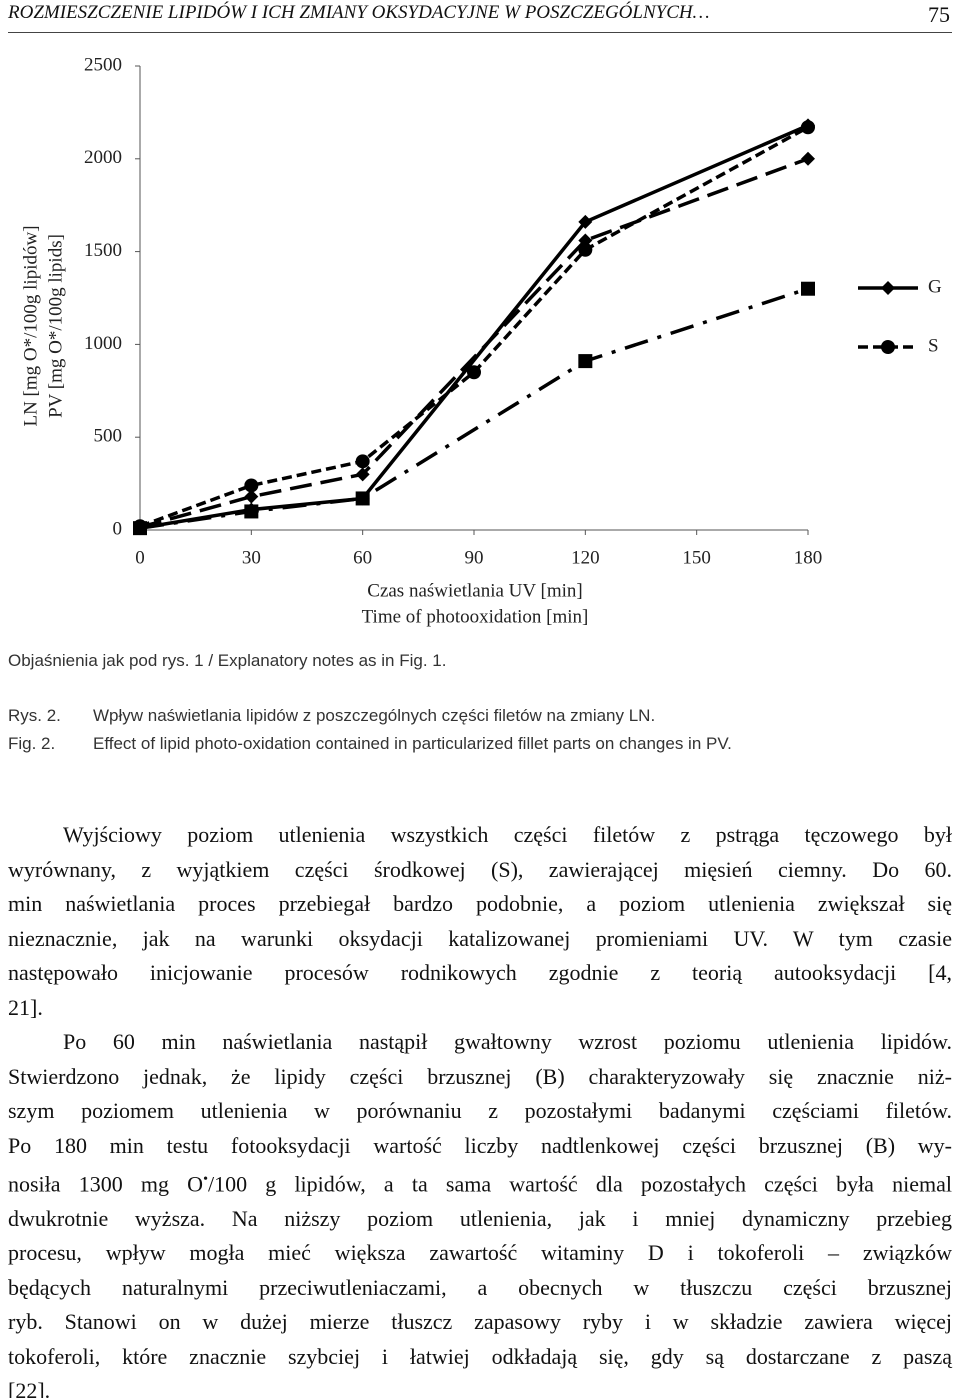 The image size is (960, 1398). Describe the element at coordinates (32, 743) in the screenshot. I see `caption-label: Fig. 2.` at that location.